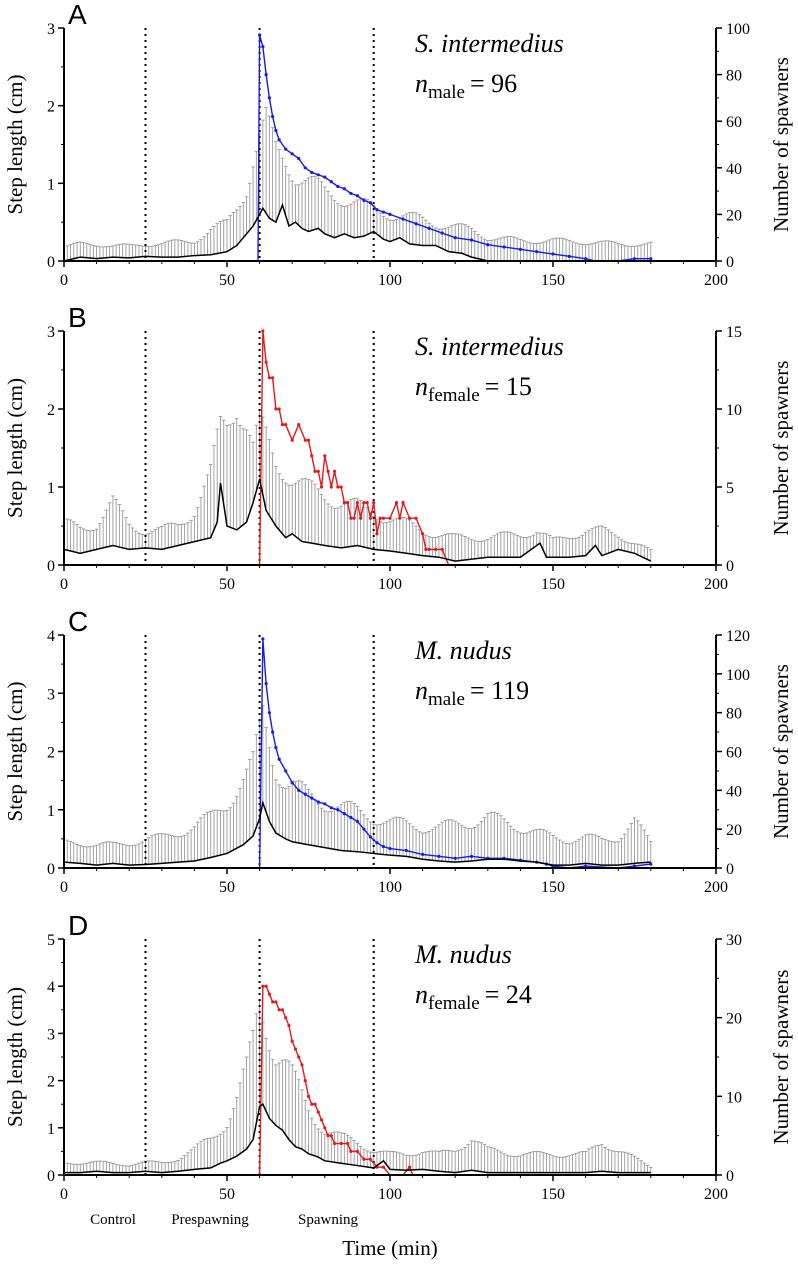  Describe the element at coordinates (734, 122) in the screenshot. I see `y2-tick-label: 60` at that location.